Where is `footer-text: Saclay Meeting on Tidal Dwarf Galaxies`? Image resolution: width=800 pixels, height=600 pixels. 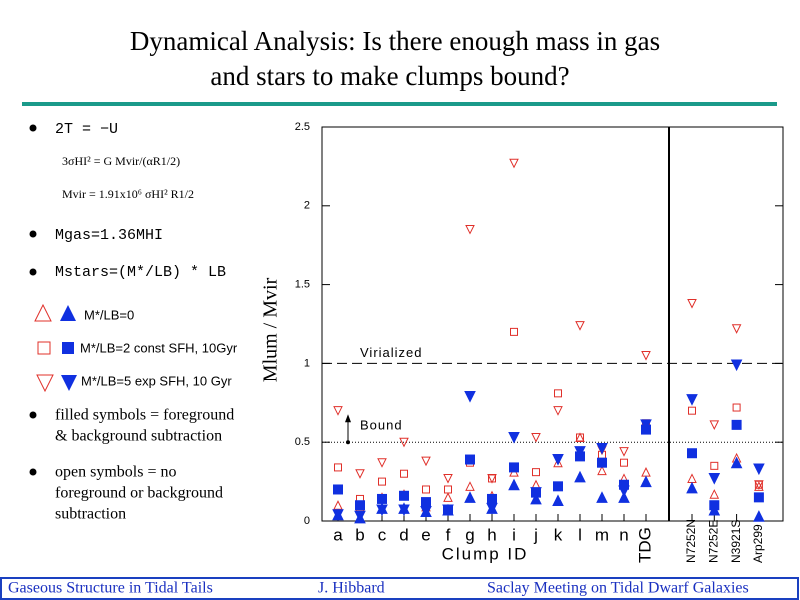 footer-text: Saclay Meeting on Tidal Dwarf Galaxies is located at coordinates (618, 588).